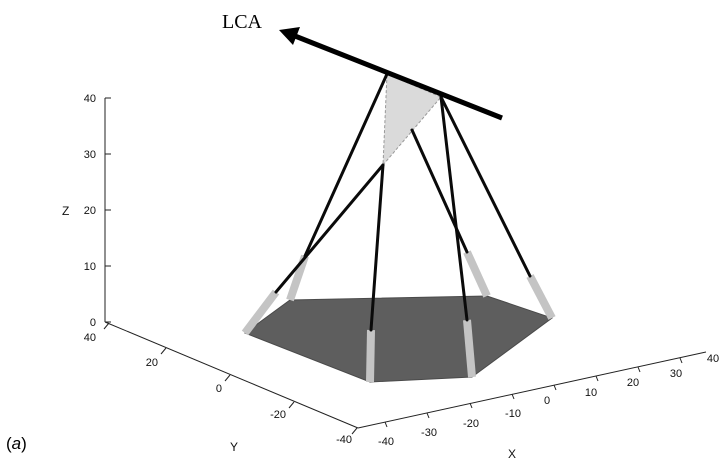 The image size is (720, 465). Describe the element at coordinates (541, 297) in the screenshot. I see `leg-sleeve-right-back` at that location.